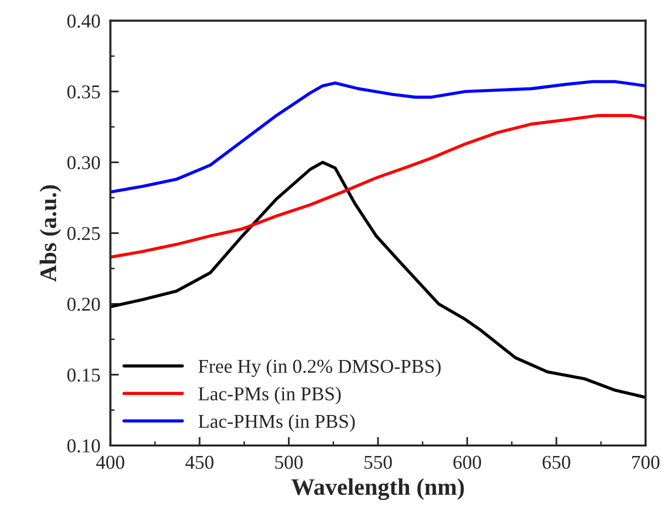  I want to click on legend-label: Lac-PMs (in PBS), so click(269, 395).